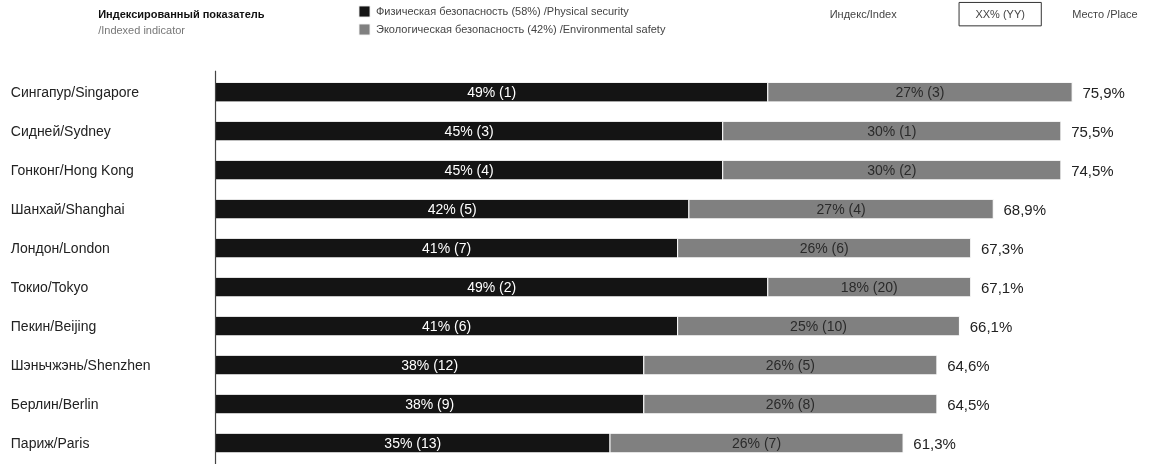 The width and height of the screenshot is (1171, 464). Describe the element at coordinates (1103, 92) in the screenshot. I see `annotation: 75,9%` at that location.